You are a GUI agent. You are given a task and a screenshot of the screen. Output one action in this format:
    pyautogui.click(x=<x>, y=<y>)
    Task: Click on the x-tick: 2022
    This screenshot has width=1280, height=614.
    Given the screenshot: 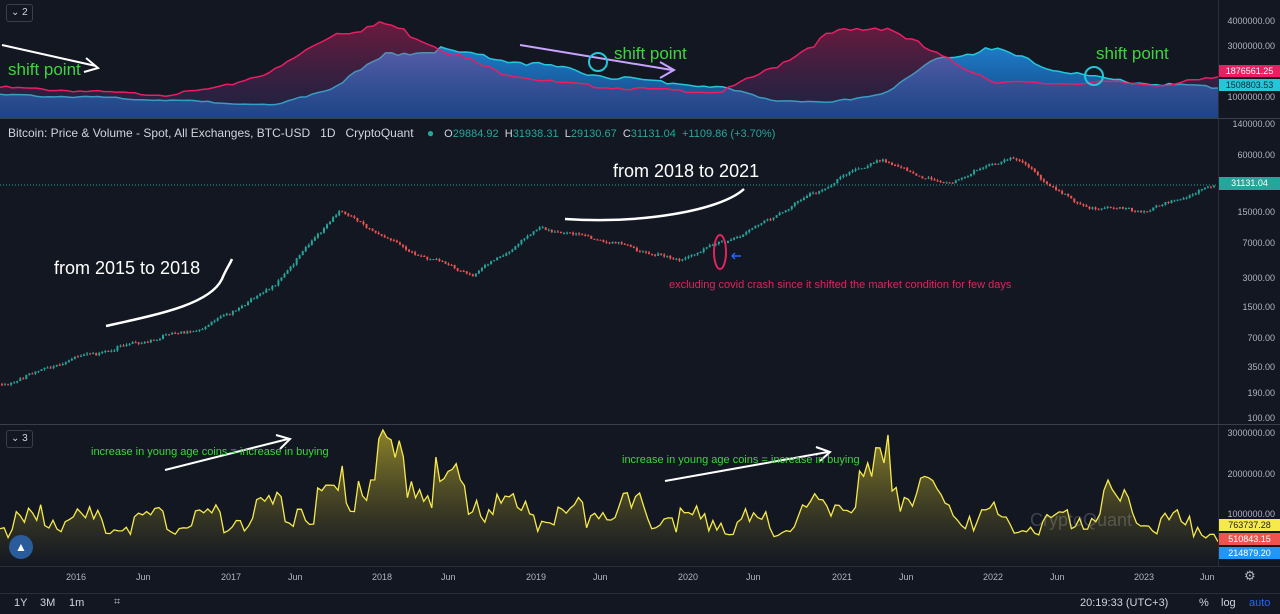 What is the action you would take?
    pyautogui.click(x=993, y=577)
    